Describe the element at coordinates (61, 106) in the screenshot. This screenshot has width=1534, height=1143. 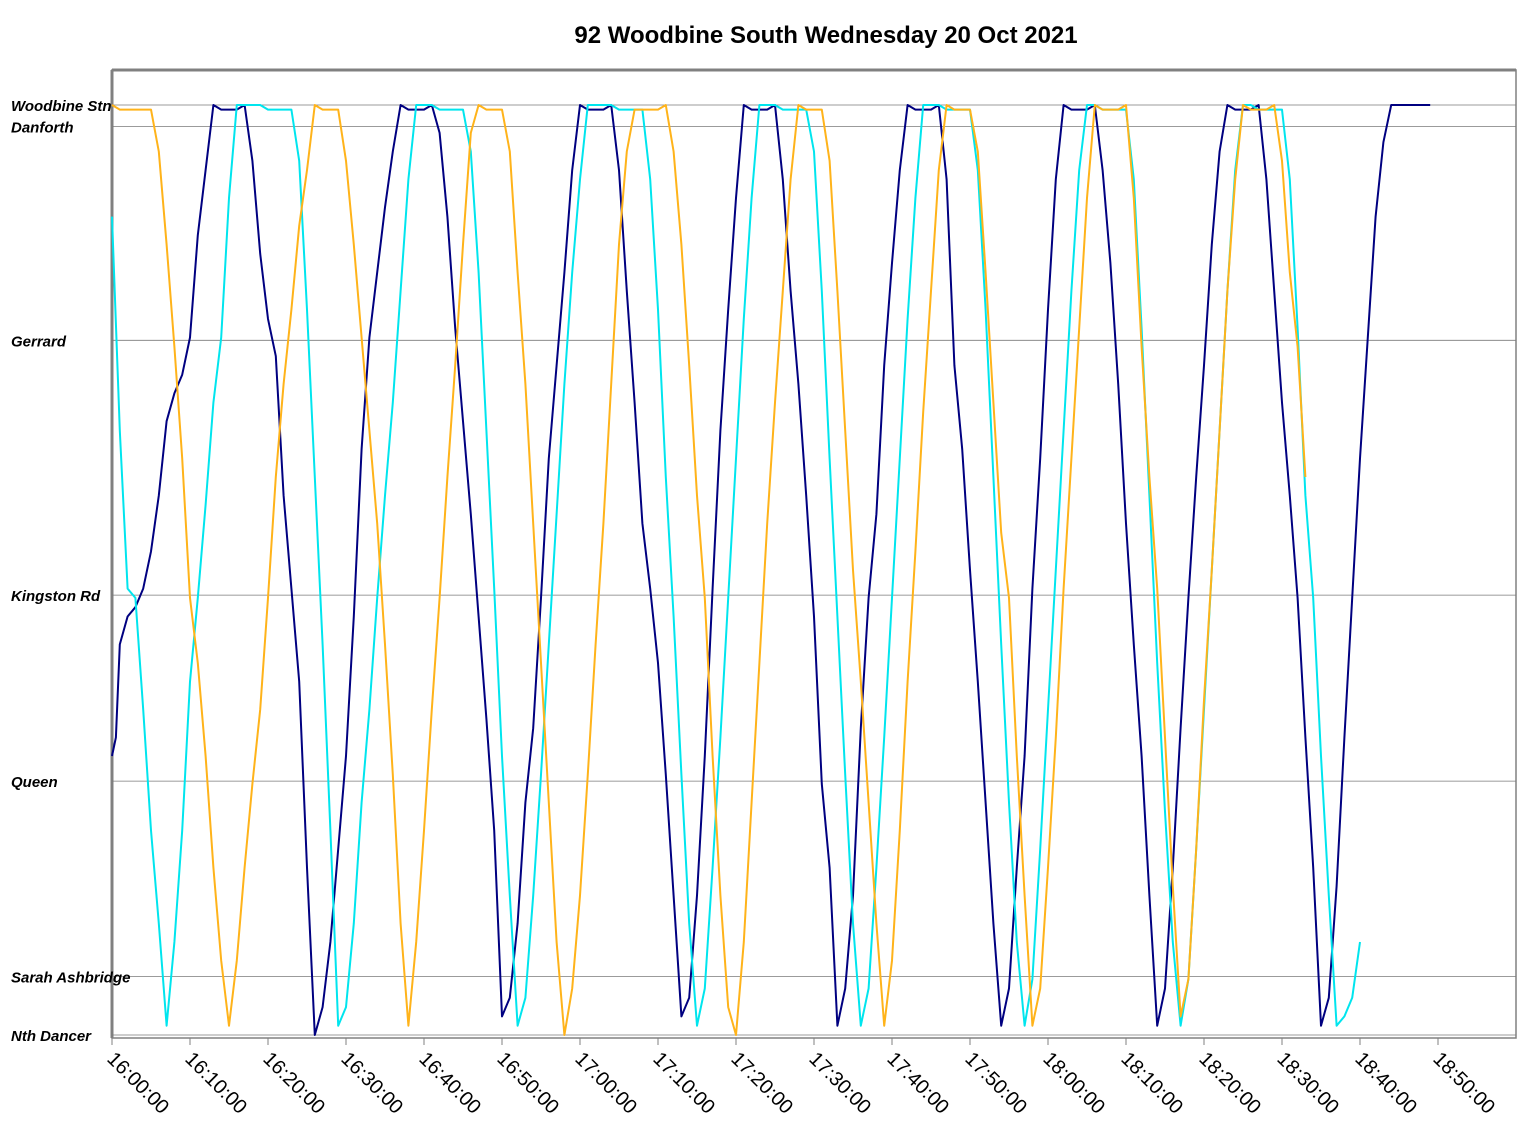
I see `stop-label: Woodbine Stn` at that location.